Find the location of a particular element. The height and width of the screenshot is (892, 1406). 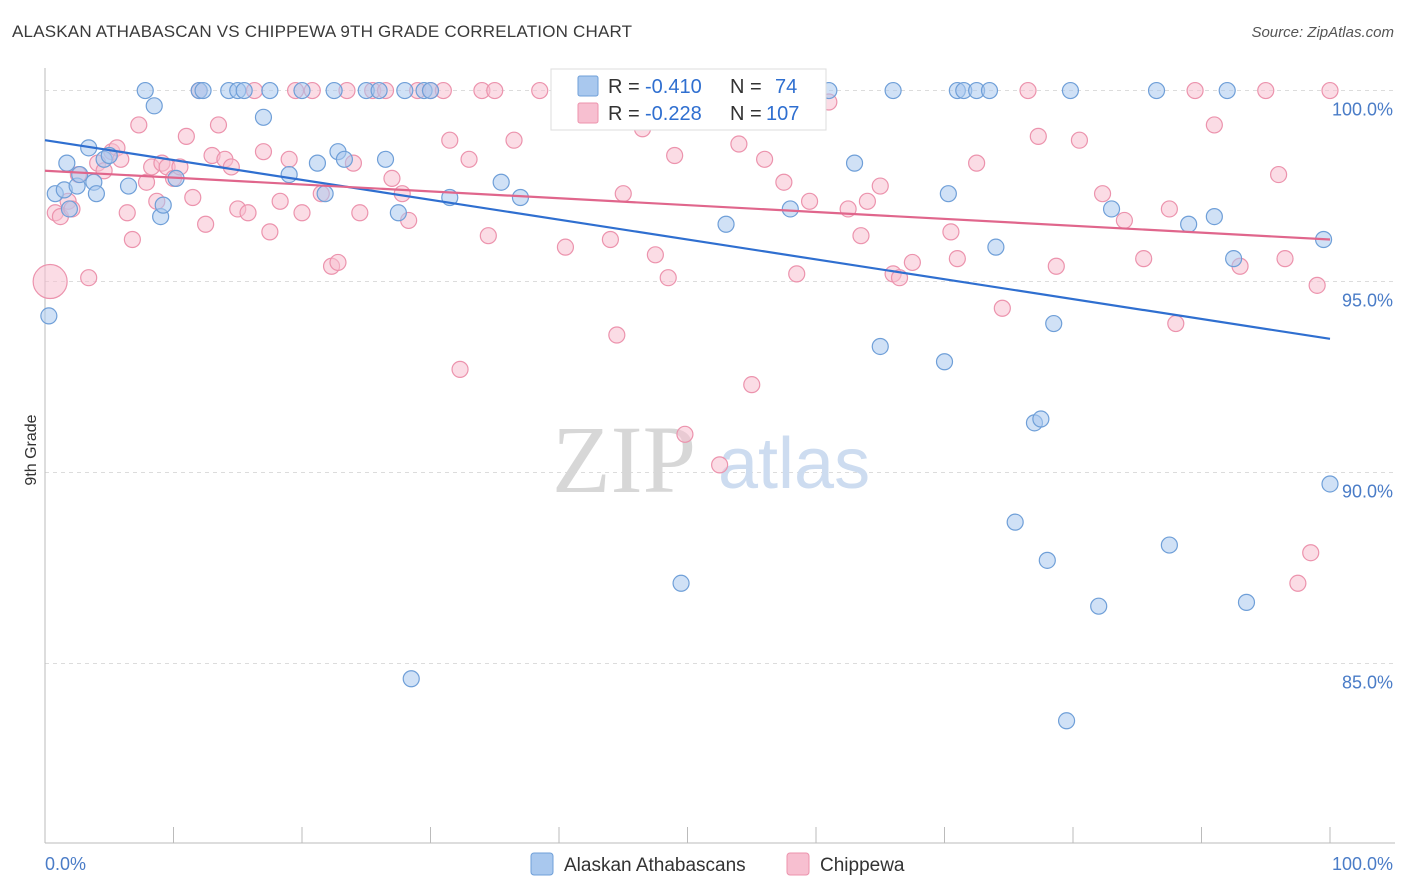

stats-legend: R = -0.410 N = 74 R = -0.228 N = 107 is located at coordinates (688, 99).